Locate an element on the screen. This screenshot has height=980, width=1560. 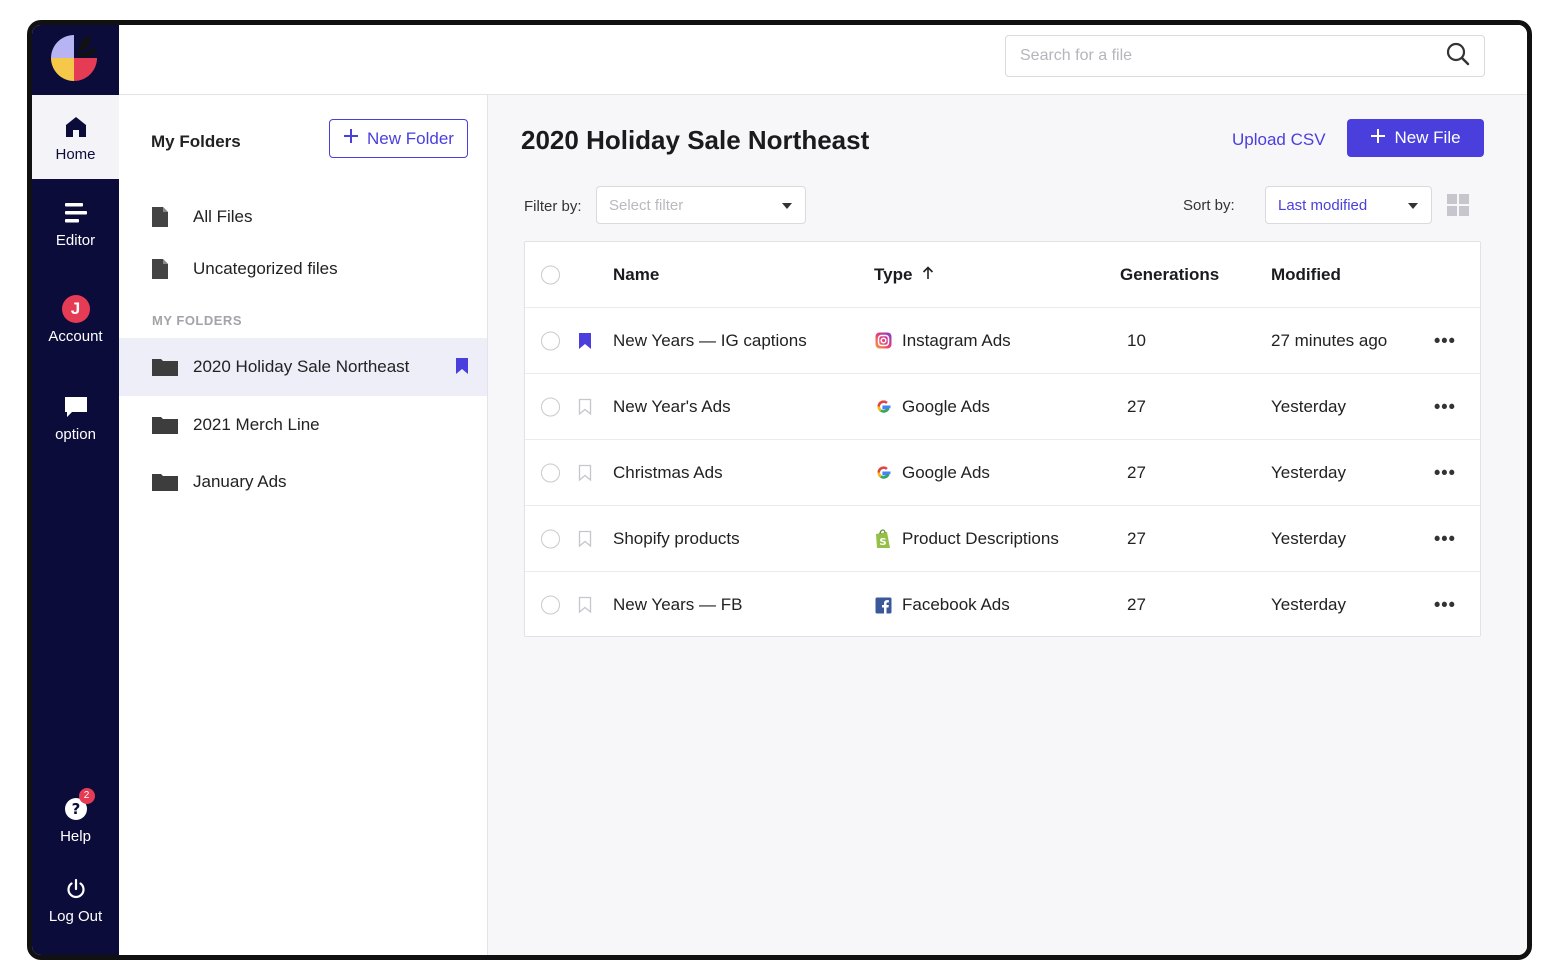
grid-view-icon is located at coordinates (1458, 205).